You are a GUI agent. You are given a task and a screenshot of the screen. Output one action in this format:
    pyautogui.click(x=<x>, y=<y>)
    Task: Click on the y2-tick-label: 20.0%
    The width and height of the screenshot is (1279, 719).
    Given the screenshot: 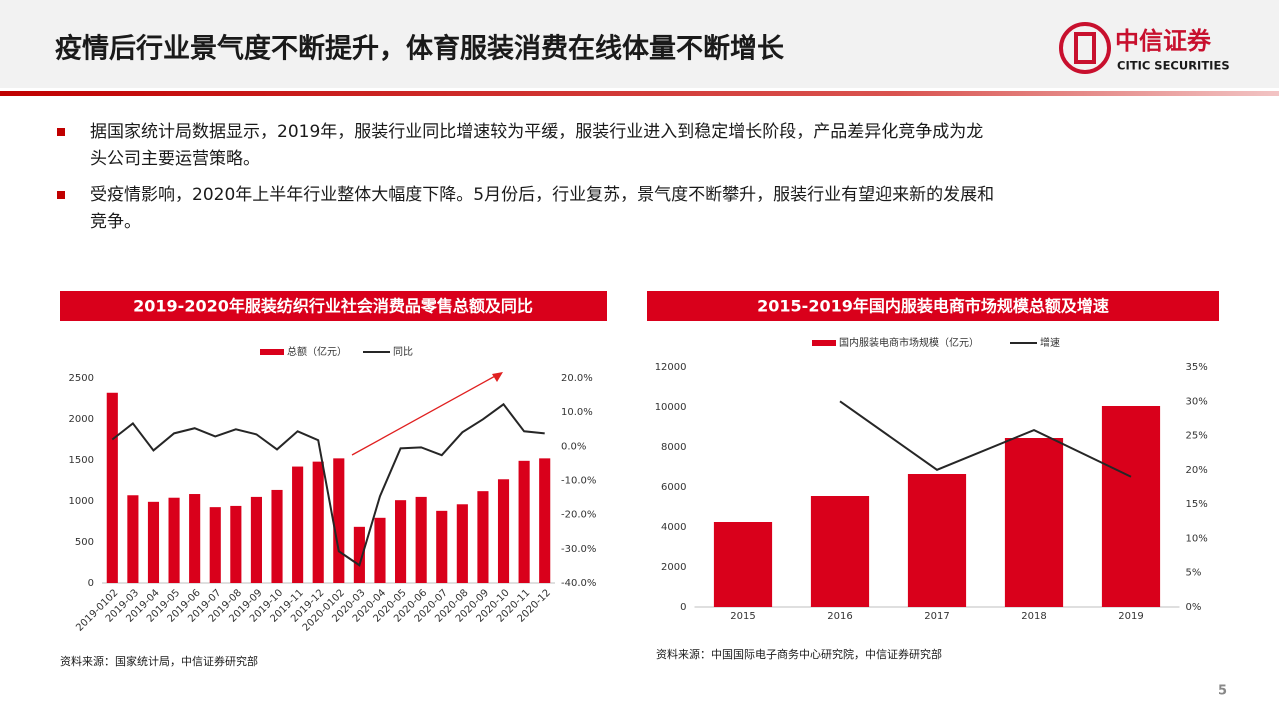 What is the action you would take?
    pyautogui.click(x=577, y=378)
    